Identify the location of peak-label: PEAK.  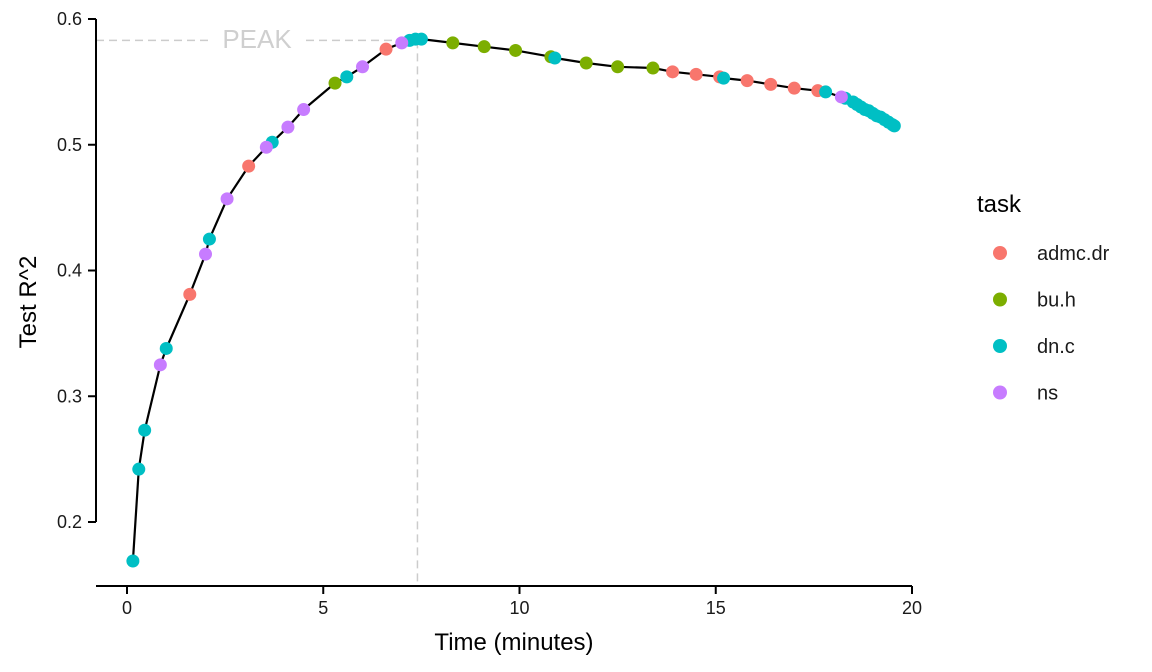
(257, 39).